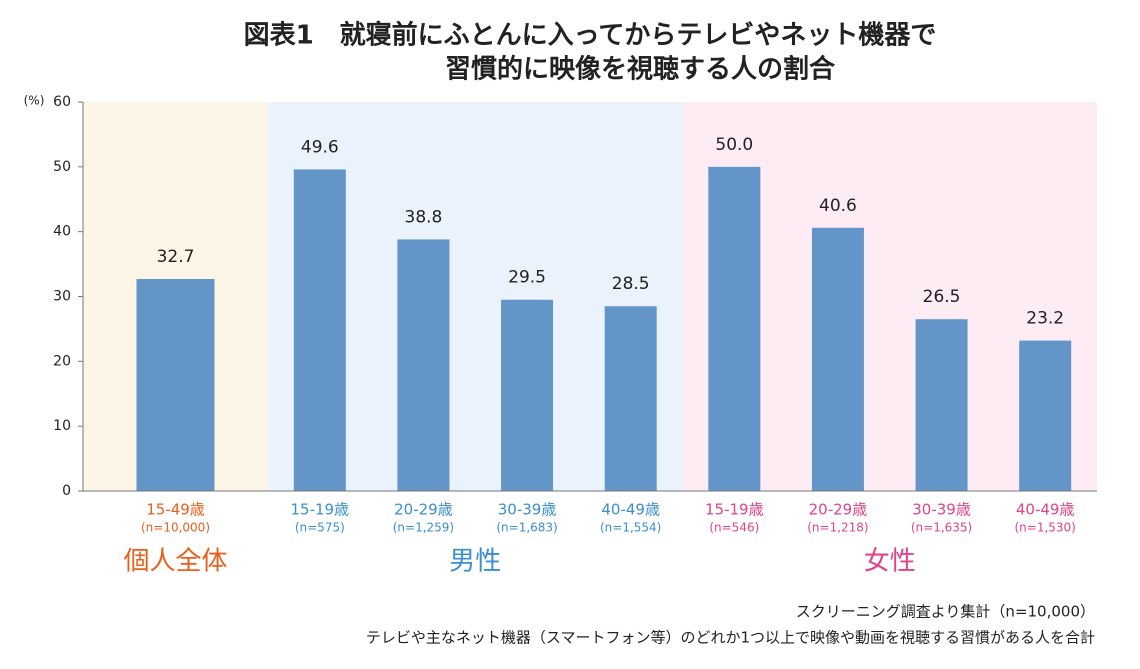 The image size is (1140, 669). What do you see at coordinates (630, 528) in the screenshot?
I see `sample-size: (n=1,554)` at bounding box center [630, 528].